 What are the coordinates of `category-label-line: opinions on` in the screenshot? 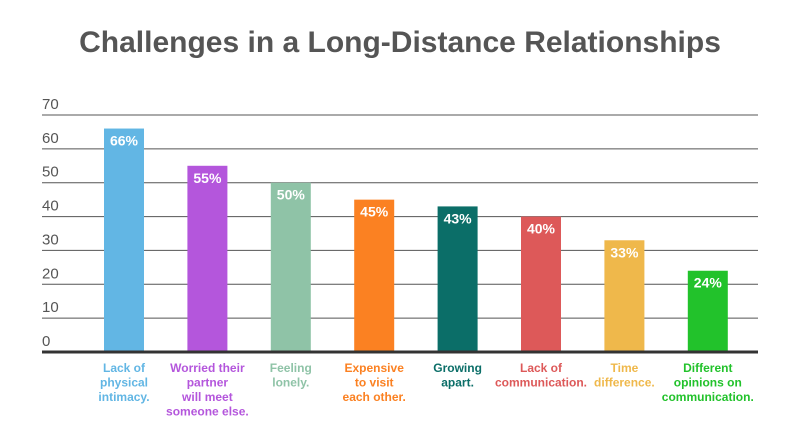 It's located at (708, 383).